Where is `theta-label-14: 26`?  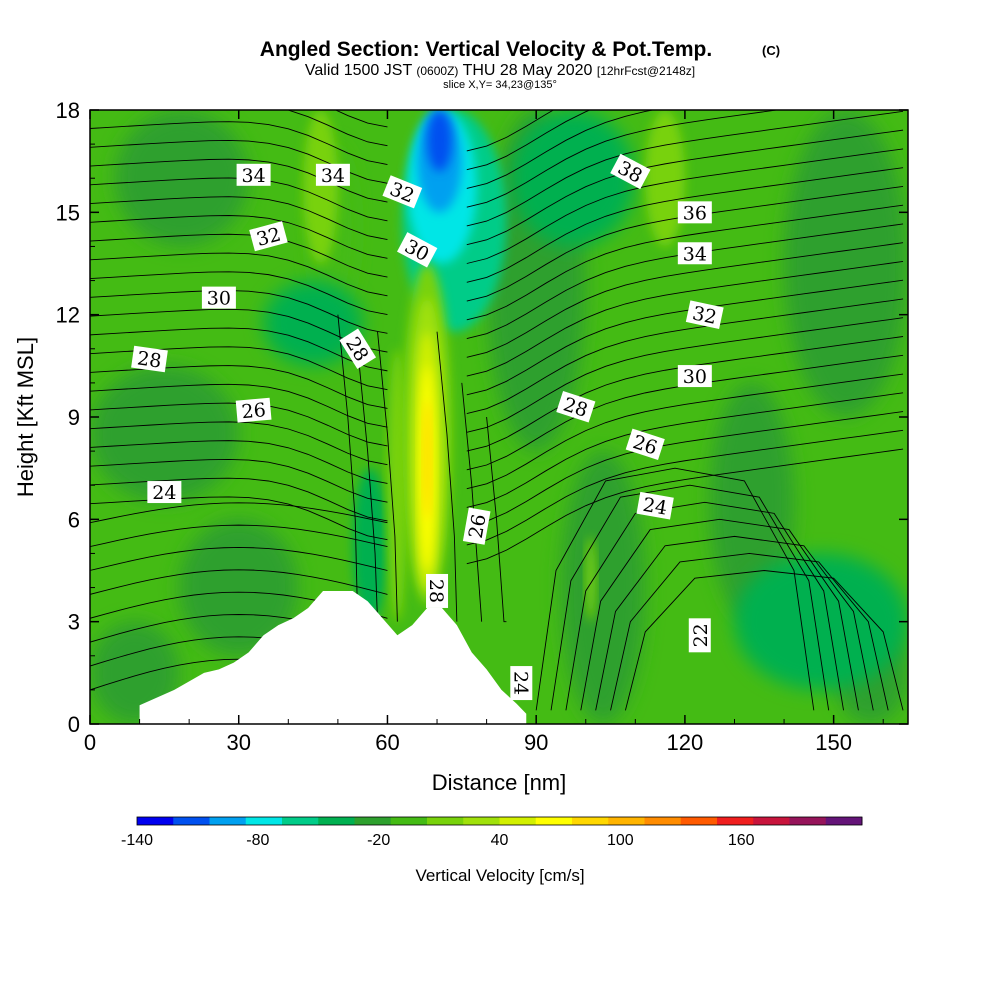
theta-label-14: 26 is located at coordinates (253, 410).